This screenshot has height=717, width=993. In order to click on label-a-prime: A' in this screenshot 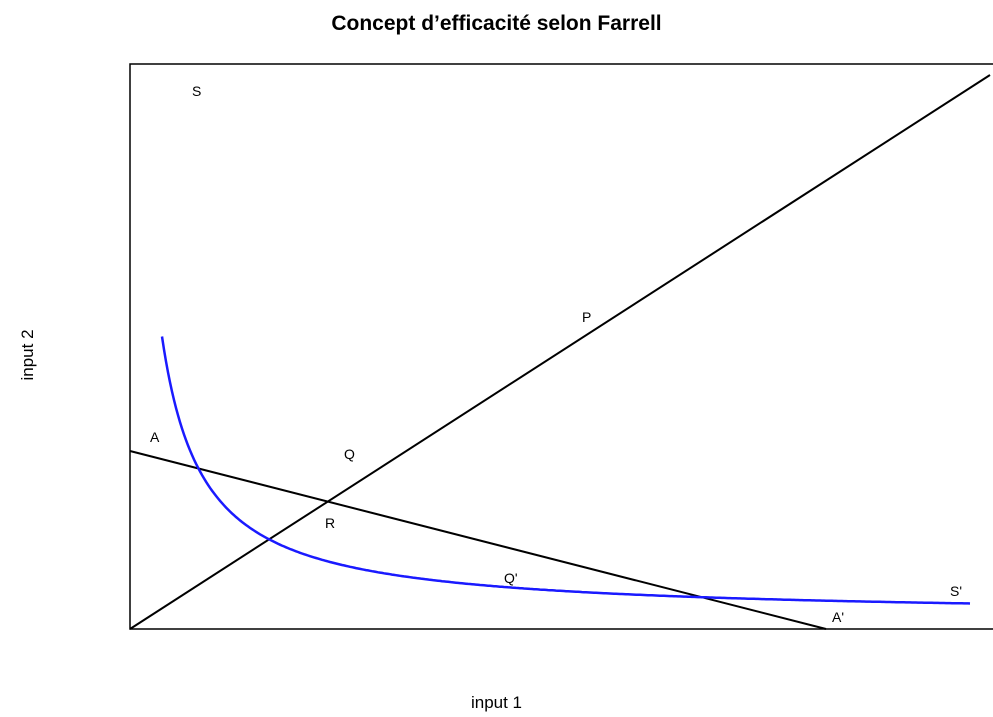, I will do `click(838, 617)`.